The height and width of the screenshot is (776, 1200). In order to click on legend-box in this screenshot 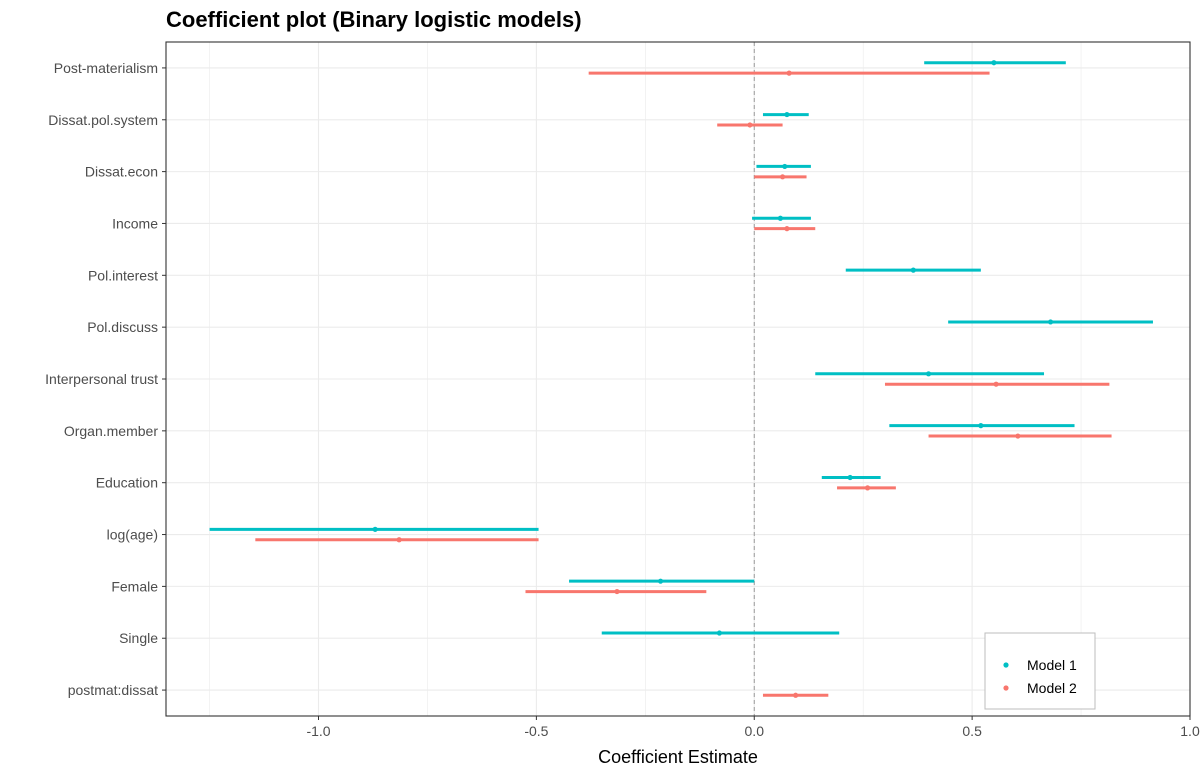, I will do `click(1040, 671)`.